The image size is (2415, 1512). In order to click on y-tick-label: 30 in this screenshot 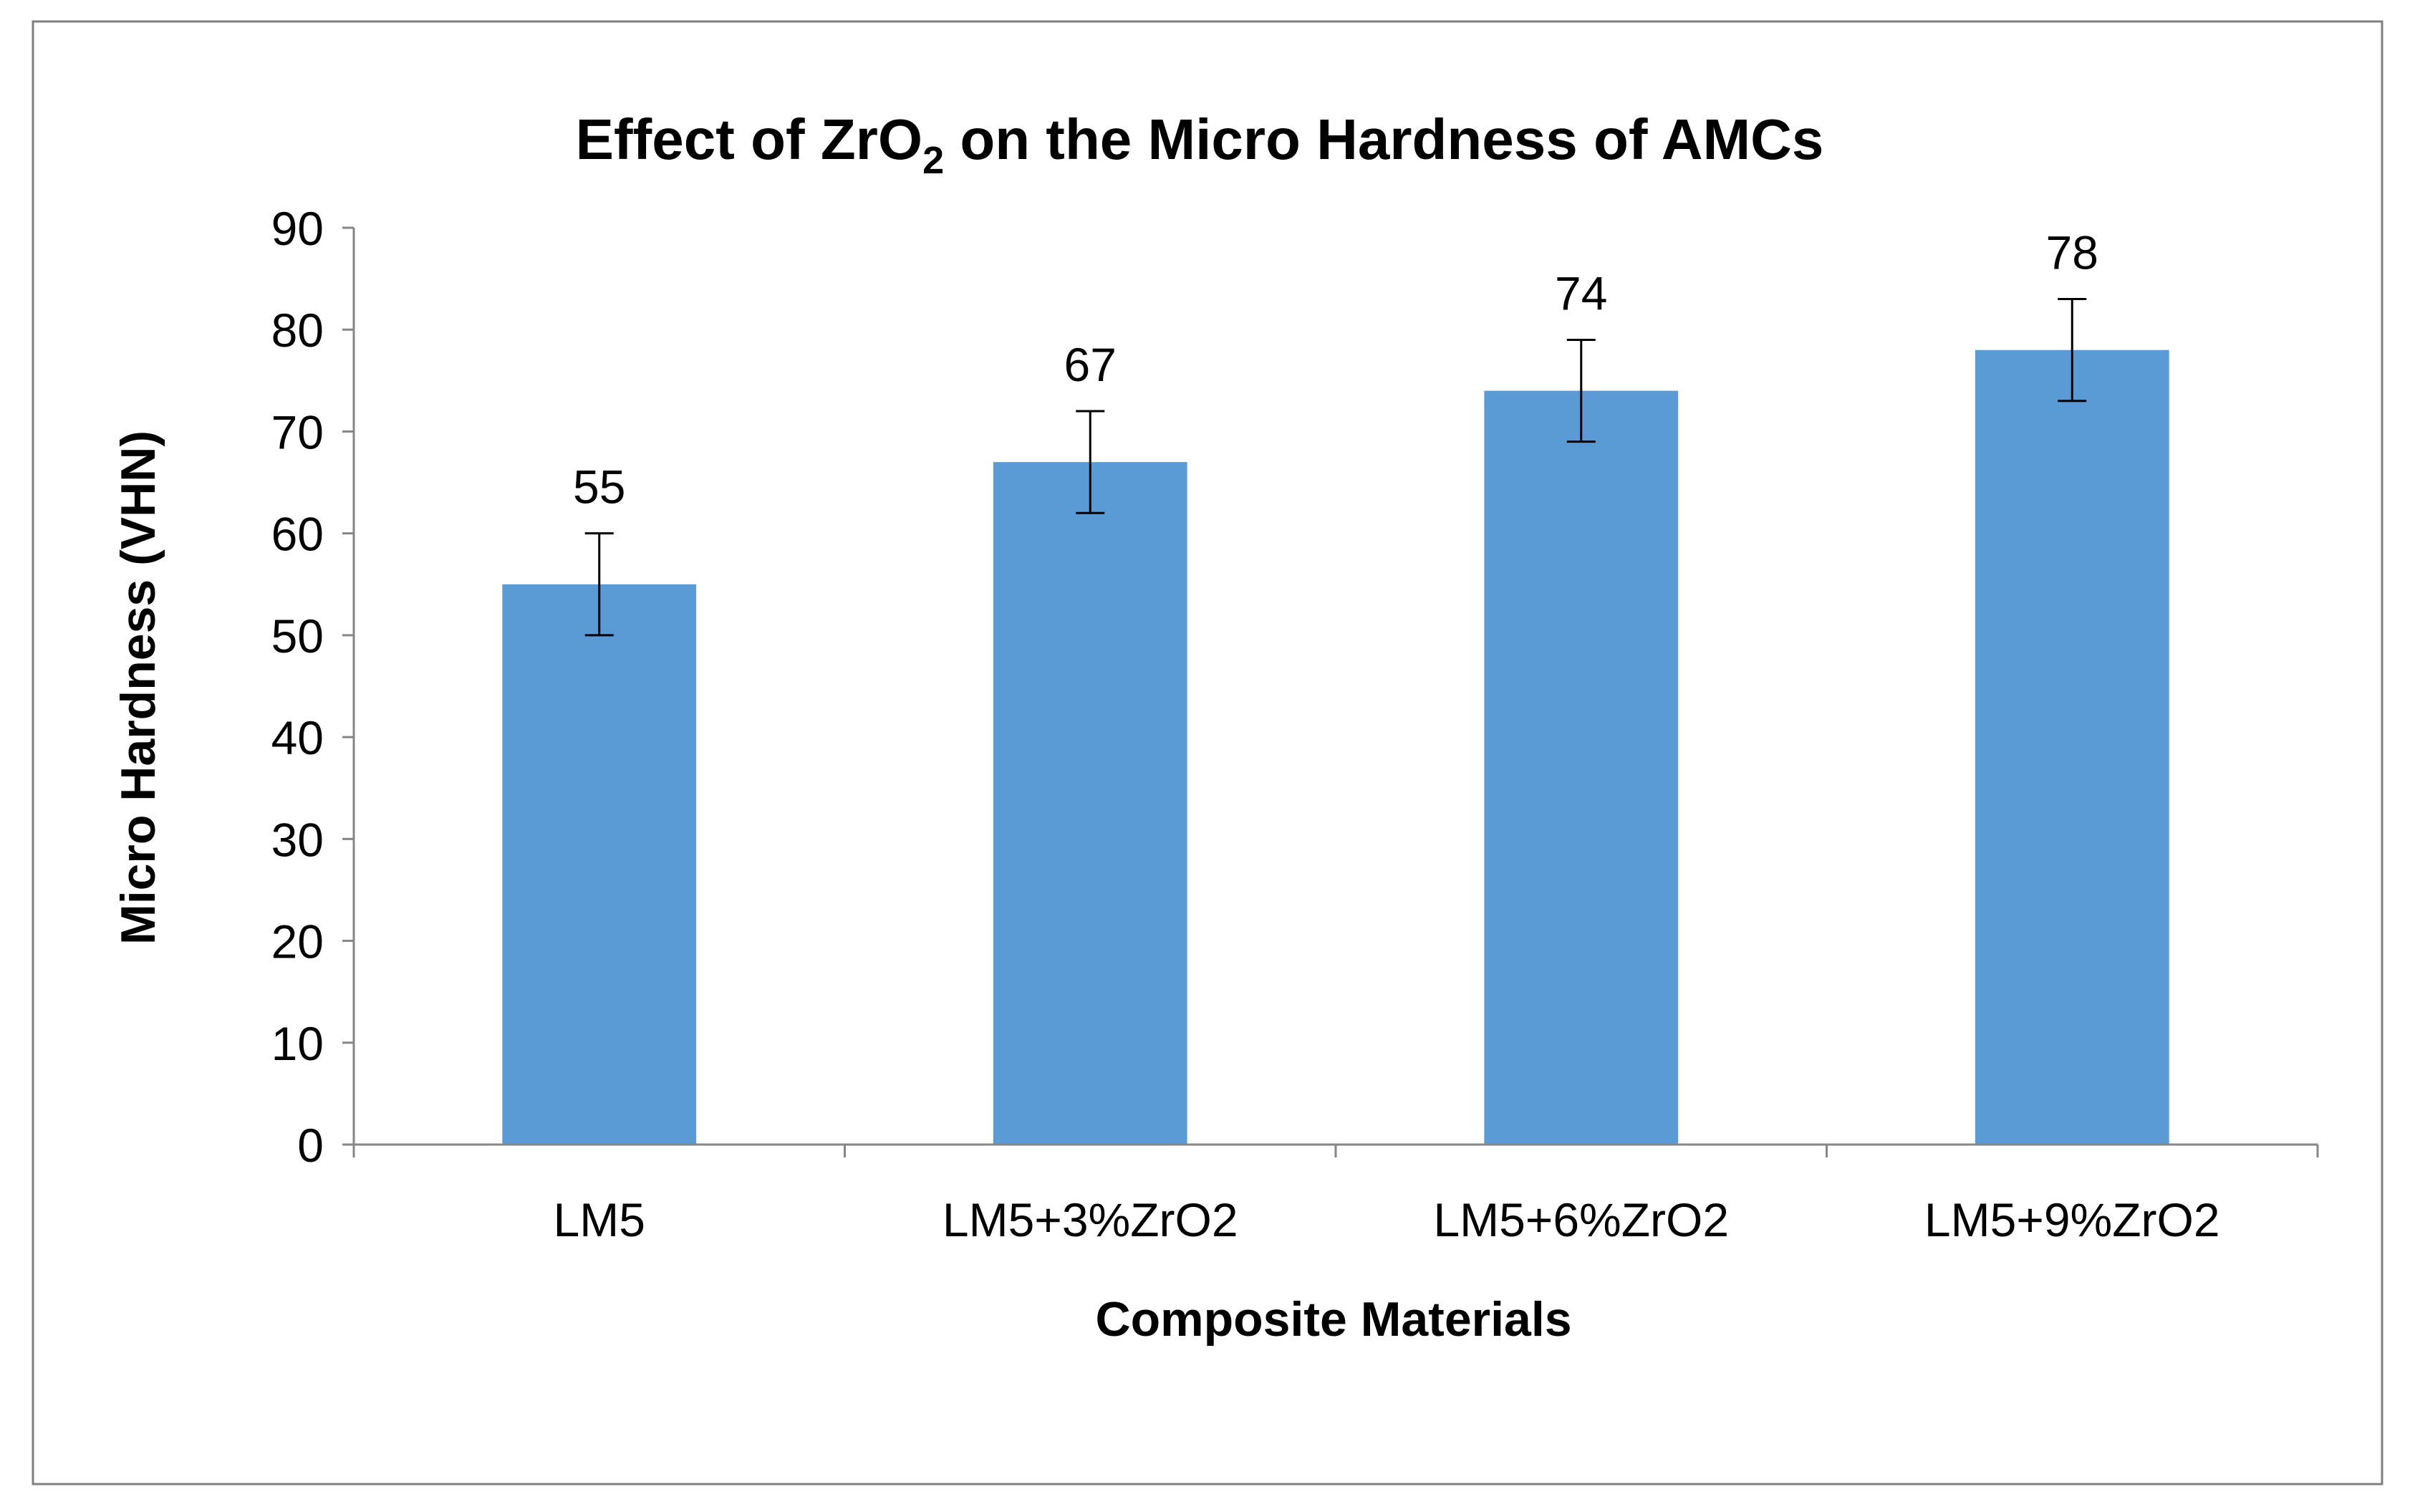, I will do `click(298, 839)`.